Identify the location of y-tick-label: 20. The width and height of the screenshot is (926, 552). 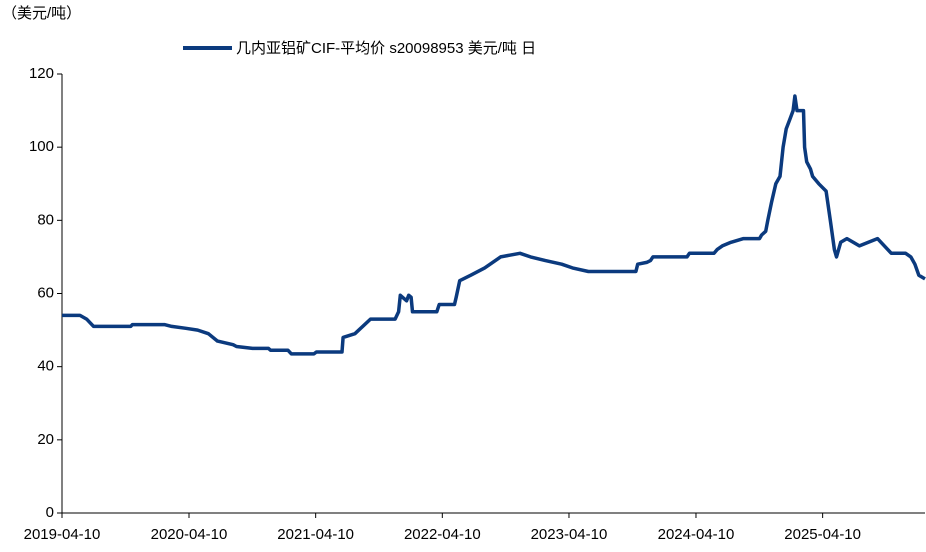
(45, 439).